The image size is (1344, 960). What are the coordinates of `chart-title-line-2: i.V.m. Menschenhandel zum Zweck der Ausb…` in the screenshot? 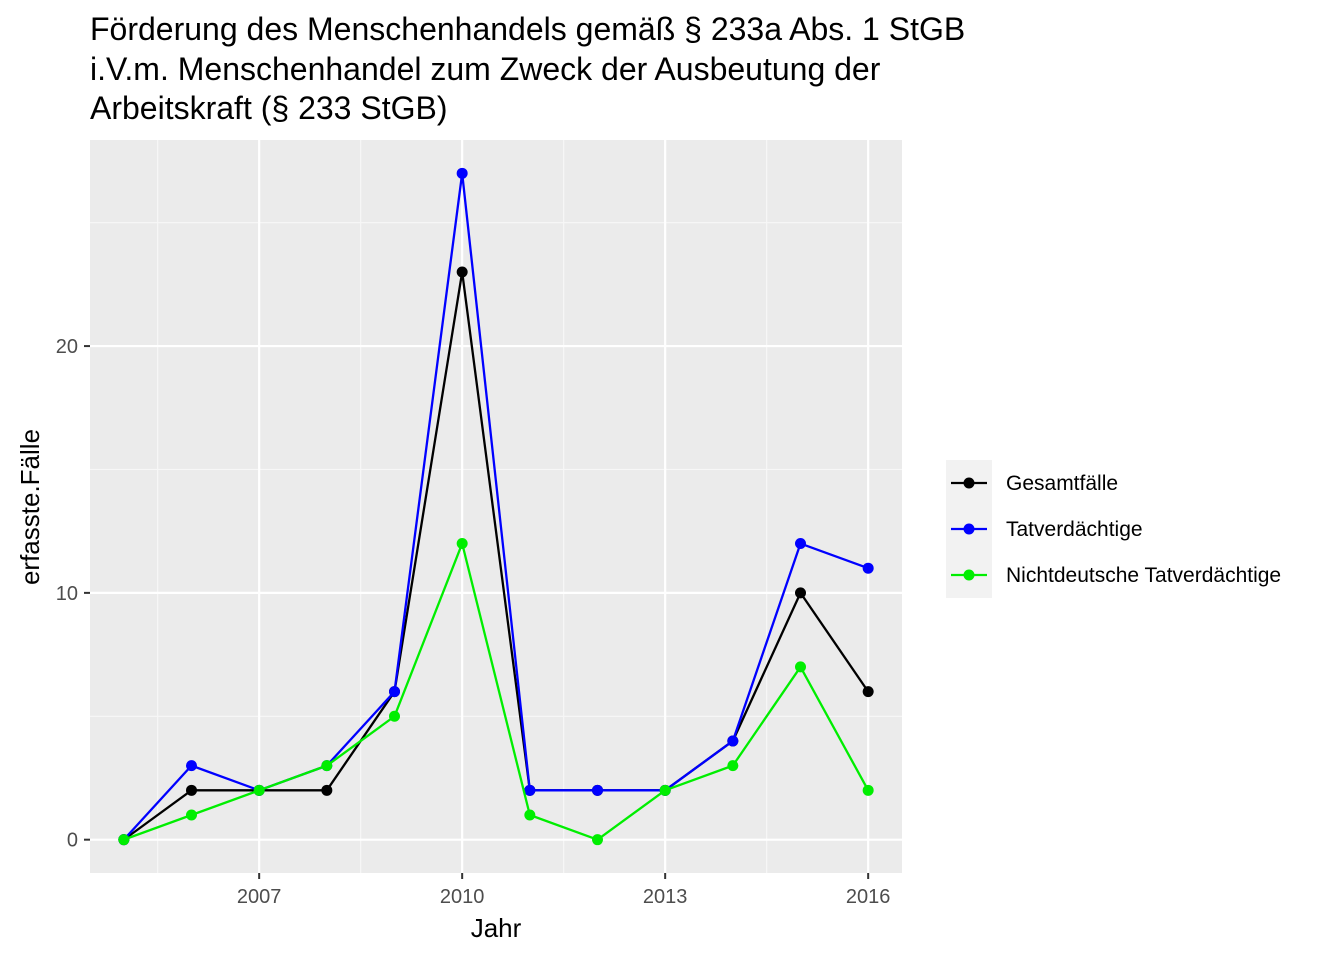 It's located at (485, 69).